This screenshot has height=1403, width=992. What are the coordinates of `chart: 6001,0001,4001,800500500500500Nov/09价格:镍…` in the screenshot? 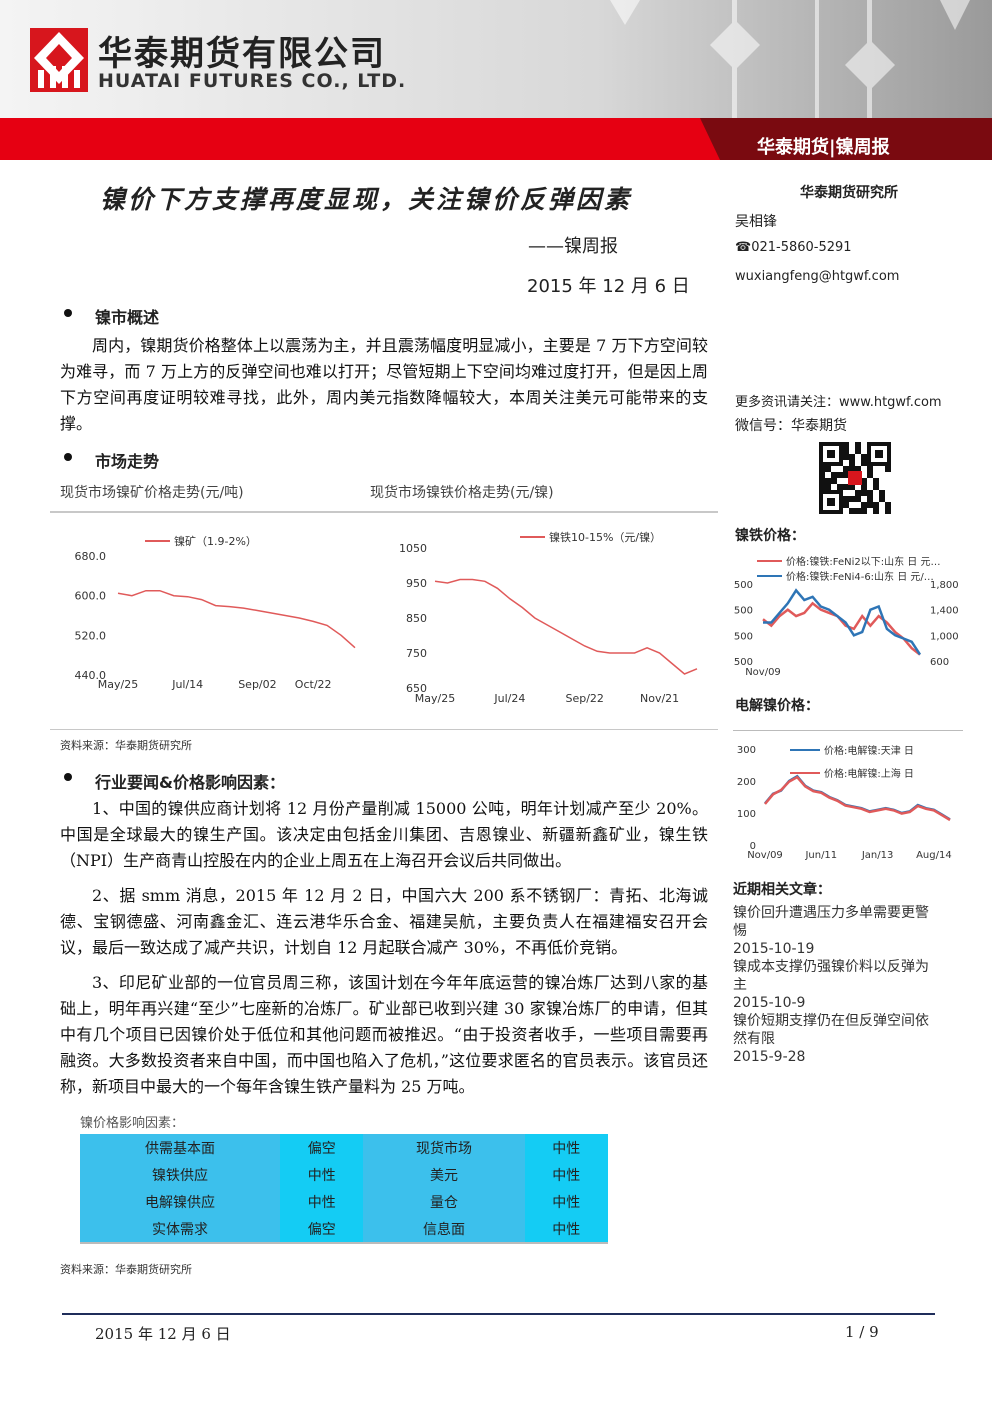 It's located at (846, 616).